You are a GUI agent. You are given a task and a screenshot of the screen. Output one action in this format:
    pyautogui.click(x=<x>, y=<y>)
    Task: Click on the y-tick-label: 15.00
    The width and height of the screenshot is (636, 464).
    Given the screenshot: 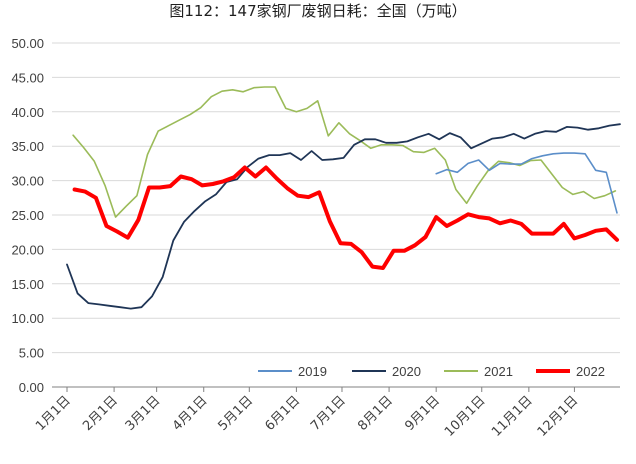 What is the action you would take?
    pyautogui.click(x=27, y=284)
    